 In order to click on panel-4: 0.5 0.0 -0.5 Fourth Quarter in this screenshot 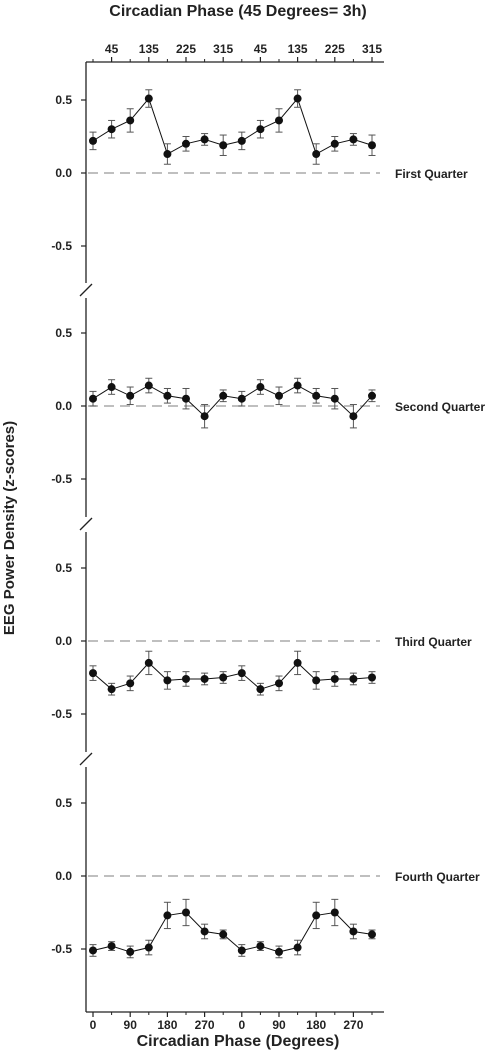, I will do `click(265, 877)`.